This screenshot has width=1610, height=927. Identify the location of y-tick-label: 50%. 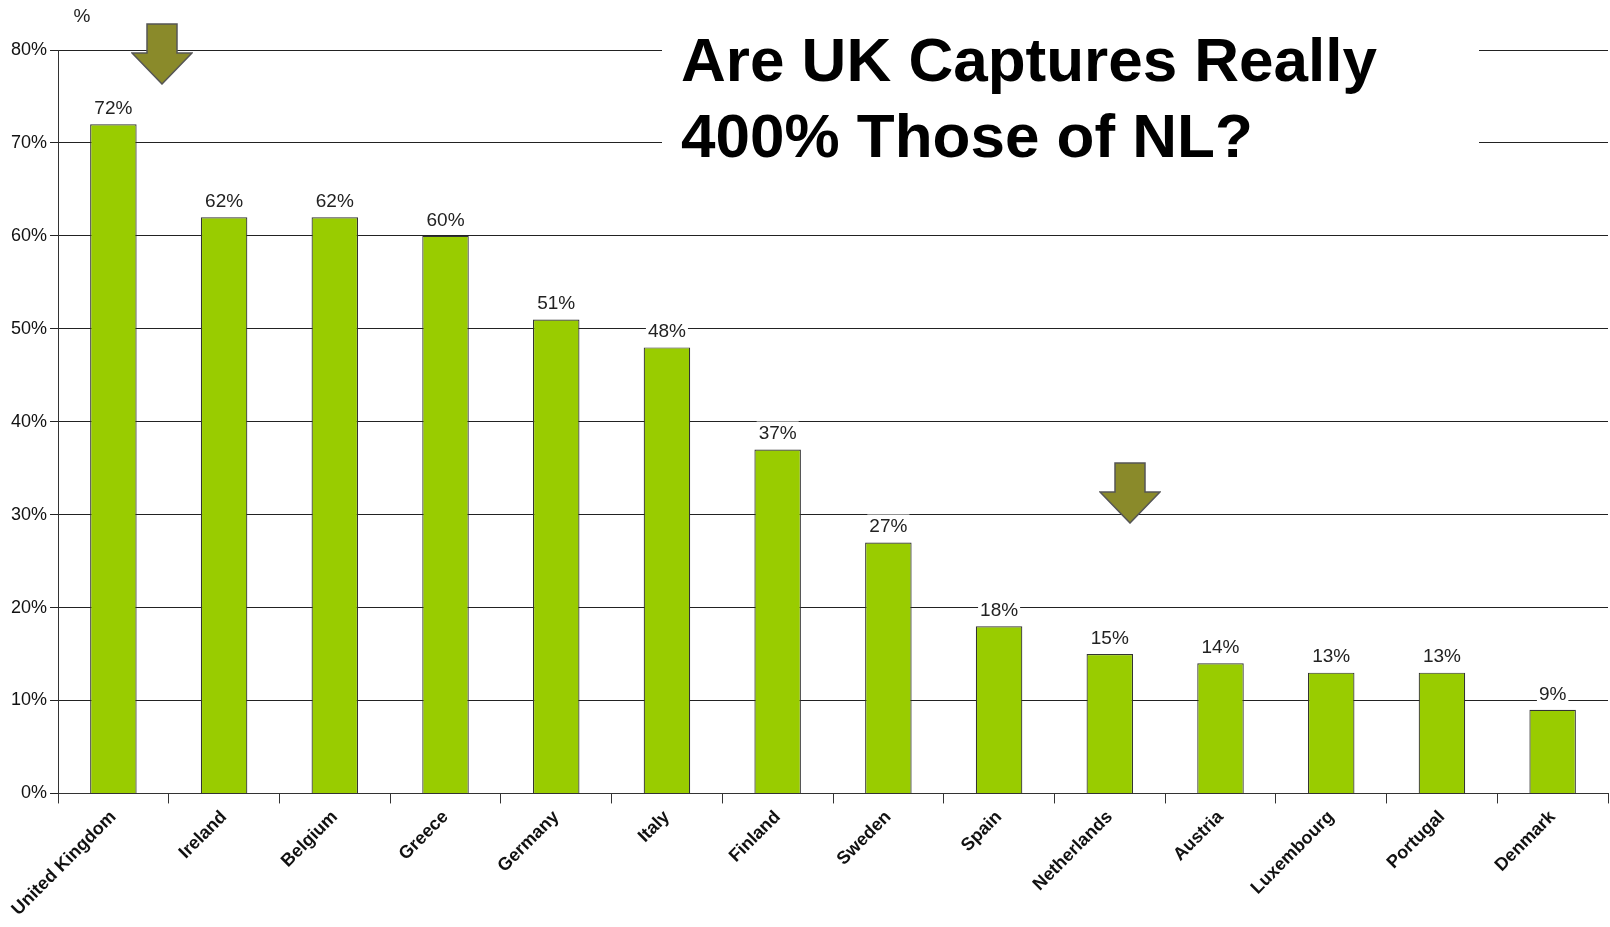
(29, 327).